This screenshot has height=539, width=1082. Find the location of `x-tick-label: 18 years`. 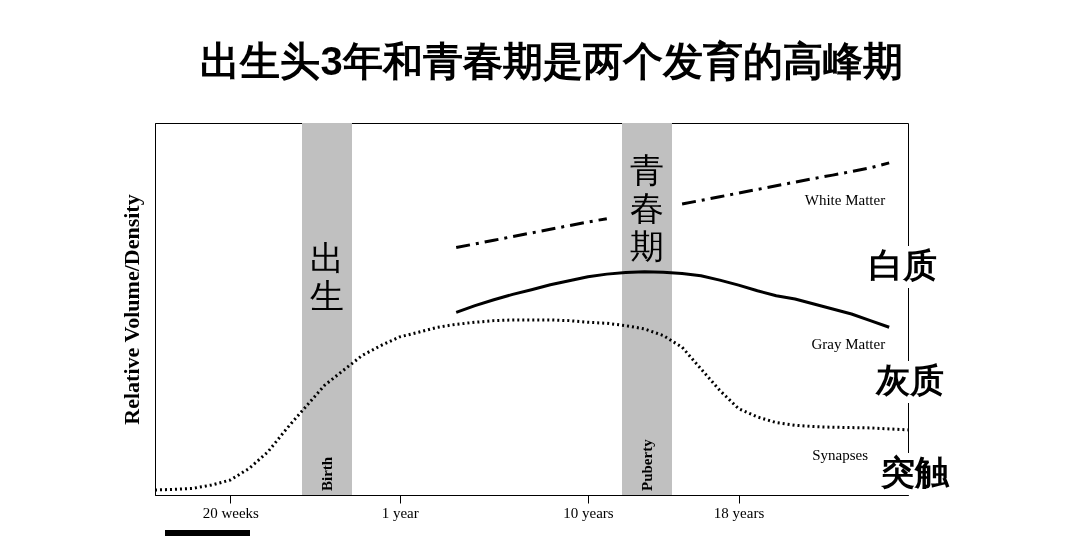

x-tick-label: 18 years is located at coordinates (739, 512).